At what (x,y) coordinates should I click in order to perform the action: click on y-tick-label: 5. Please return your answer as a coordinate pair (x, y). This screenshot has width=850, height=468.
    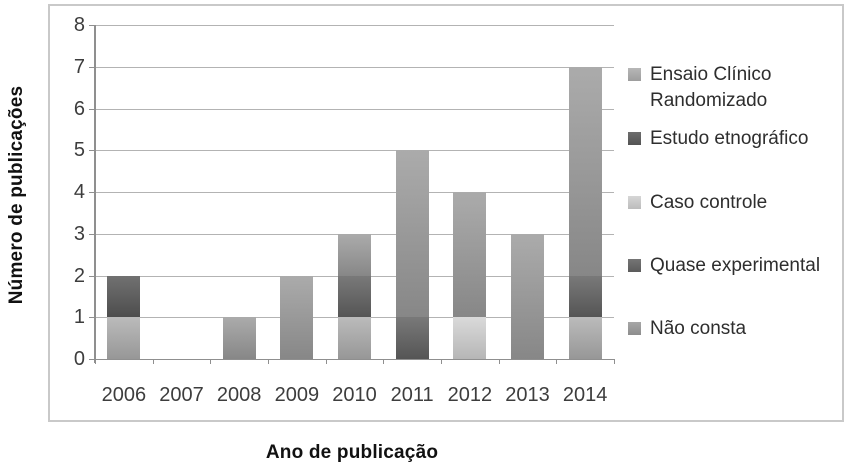
    Looking at the image, I should click on (79, 150).